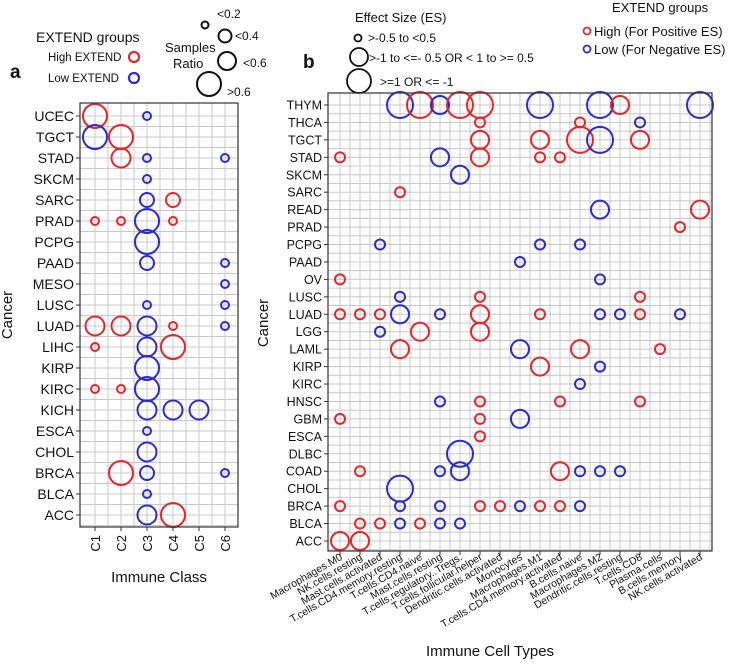 The width and height of the screenshot is (752, 668). I want to click on y-tick-label: PAAD, so click(305, 262).